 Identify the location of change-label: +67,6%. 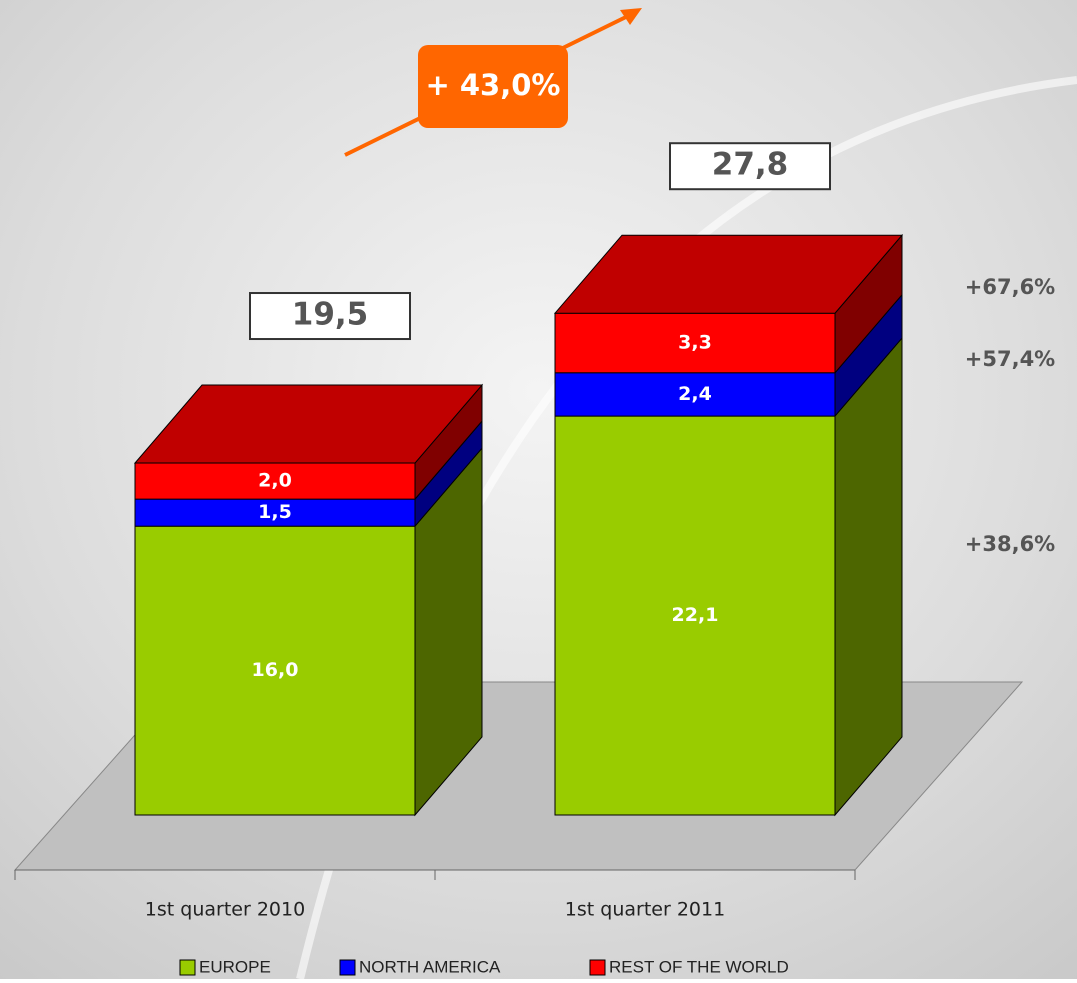
(1010, 287).